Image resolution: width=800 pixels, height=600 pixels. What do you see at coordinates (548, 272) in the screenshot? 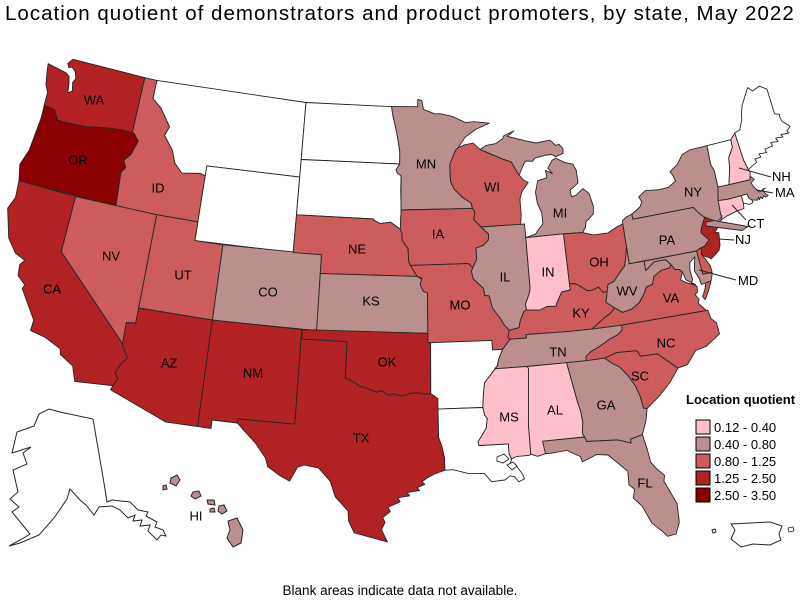
I see `svg-text: IN` at bounding box center [548, 272].